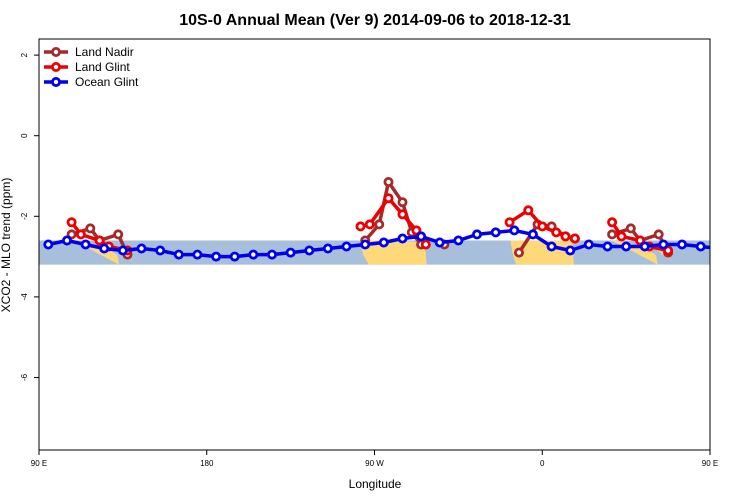 This screenshot has height=500, width=750. Describe the element at coordinates (39, 463) in the screenshot. I see `x-tick-label-0: 90 E` at that location.